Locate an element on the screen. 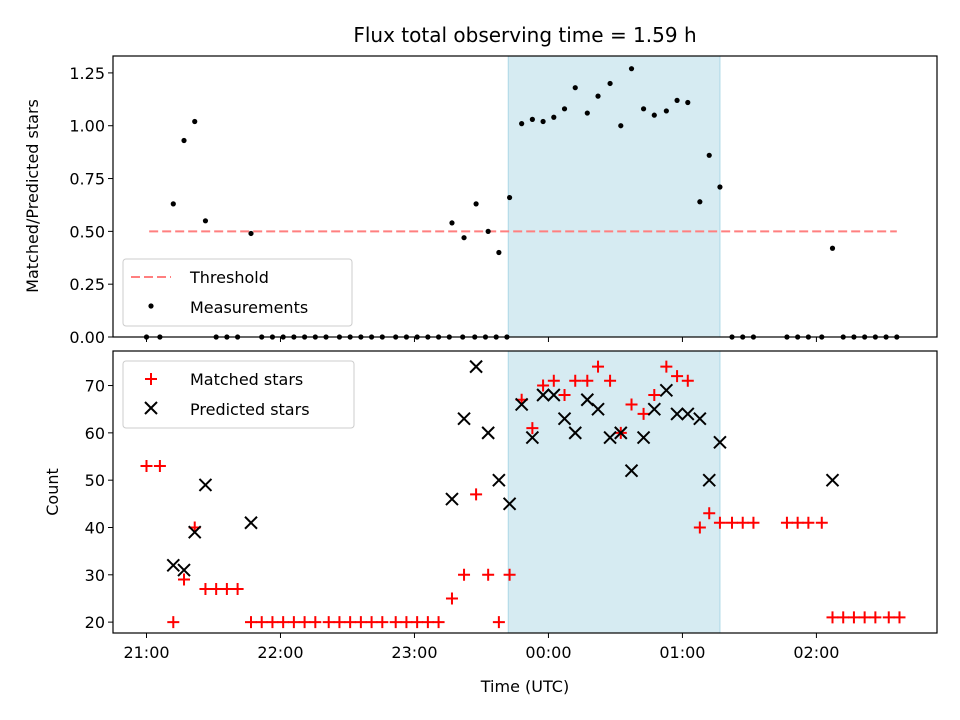 This screenshot has height=720, width=960. bottom-y-tick-label: 20 is located at coordinates (95, 622).